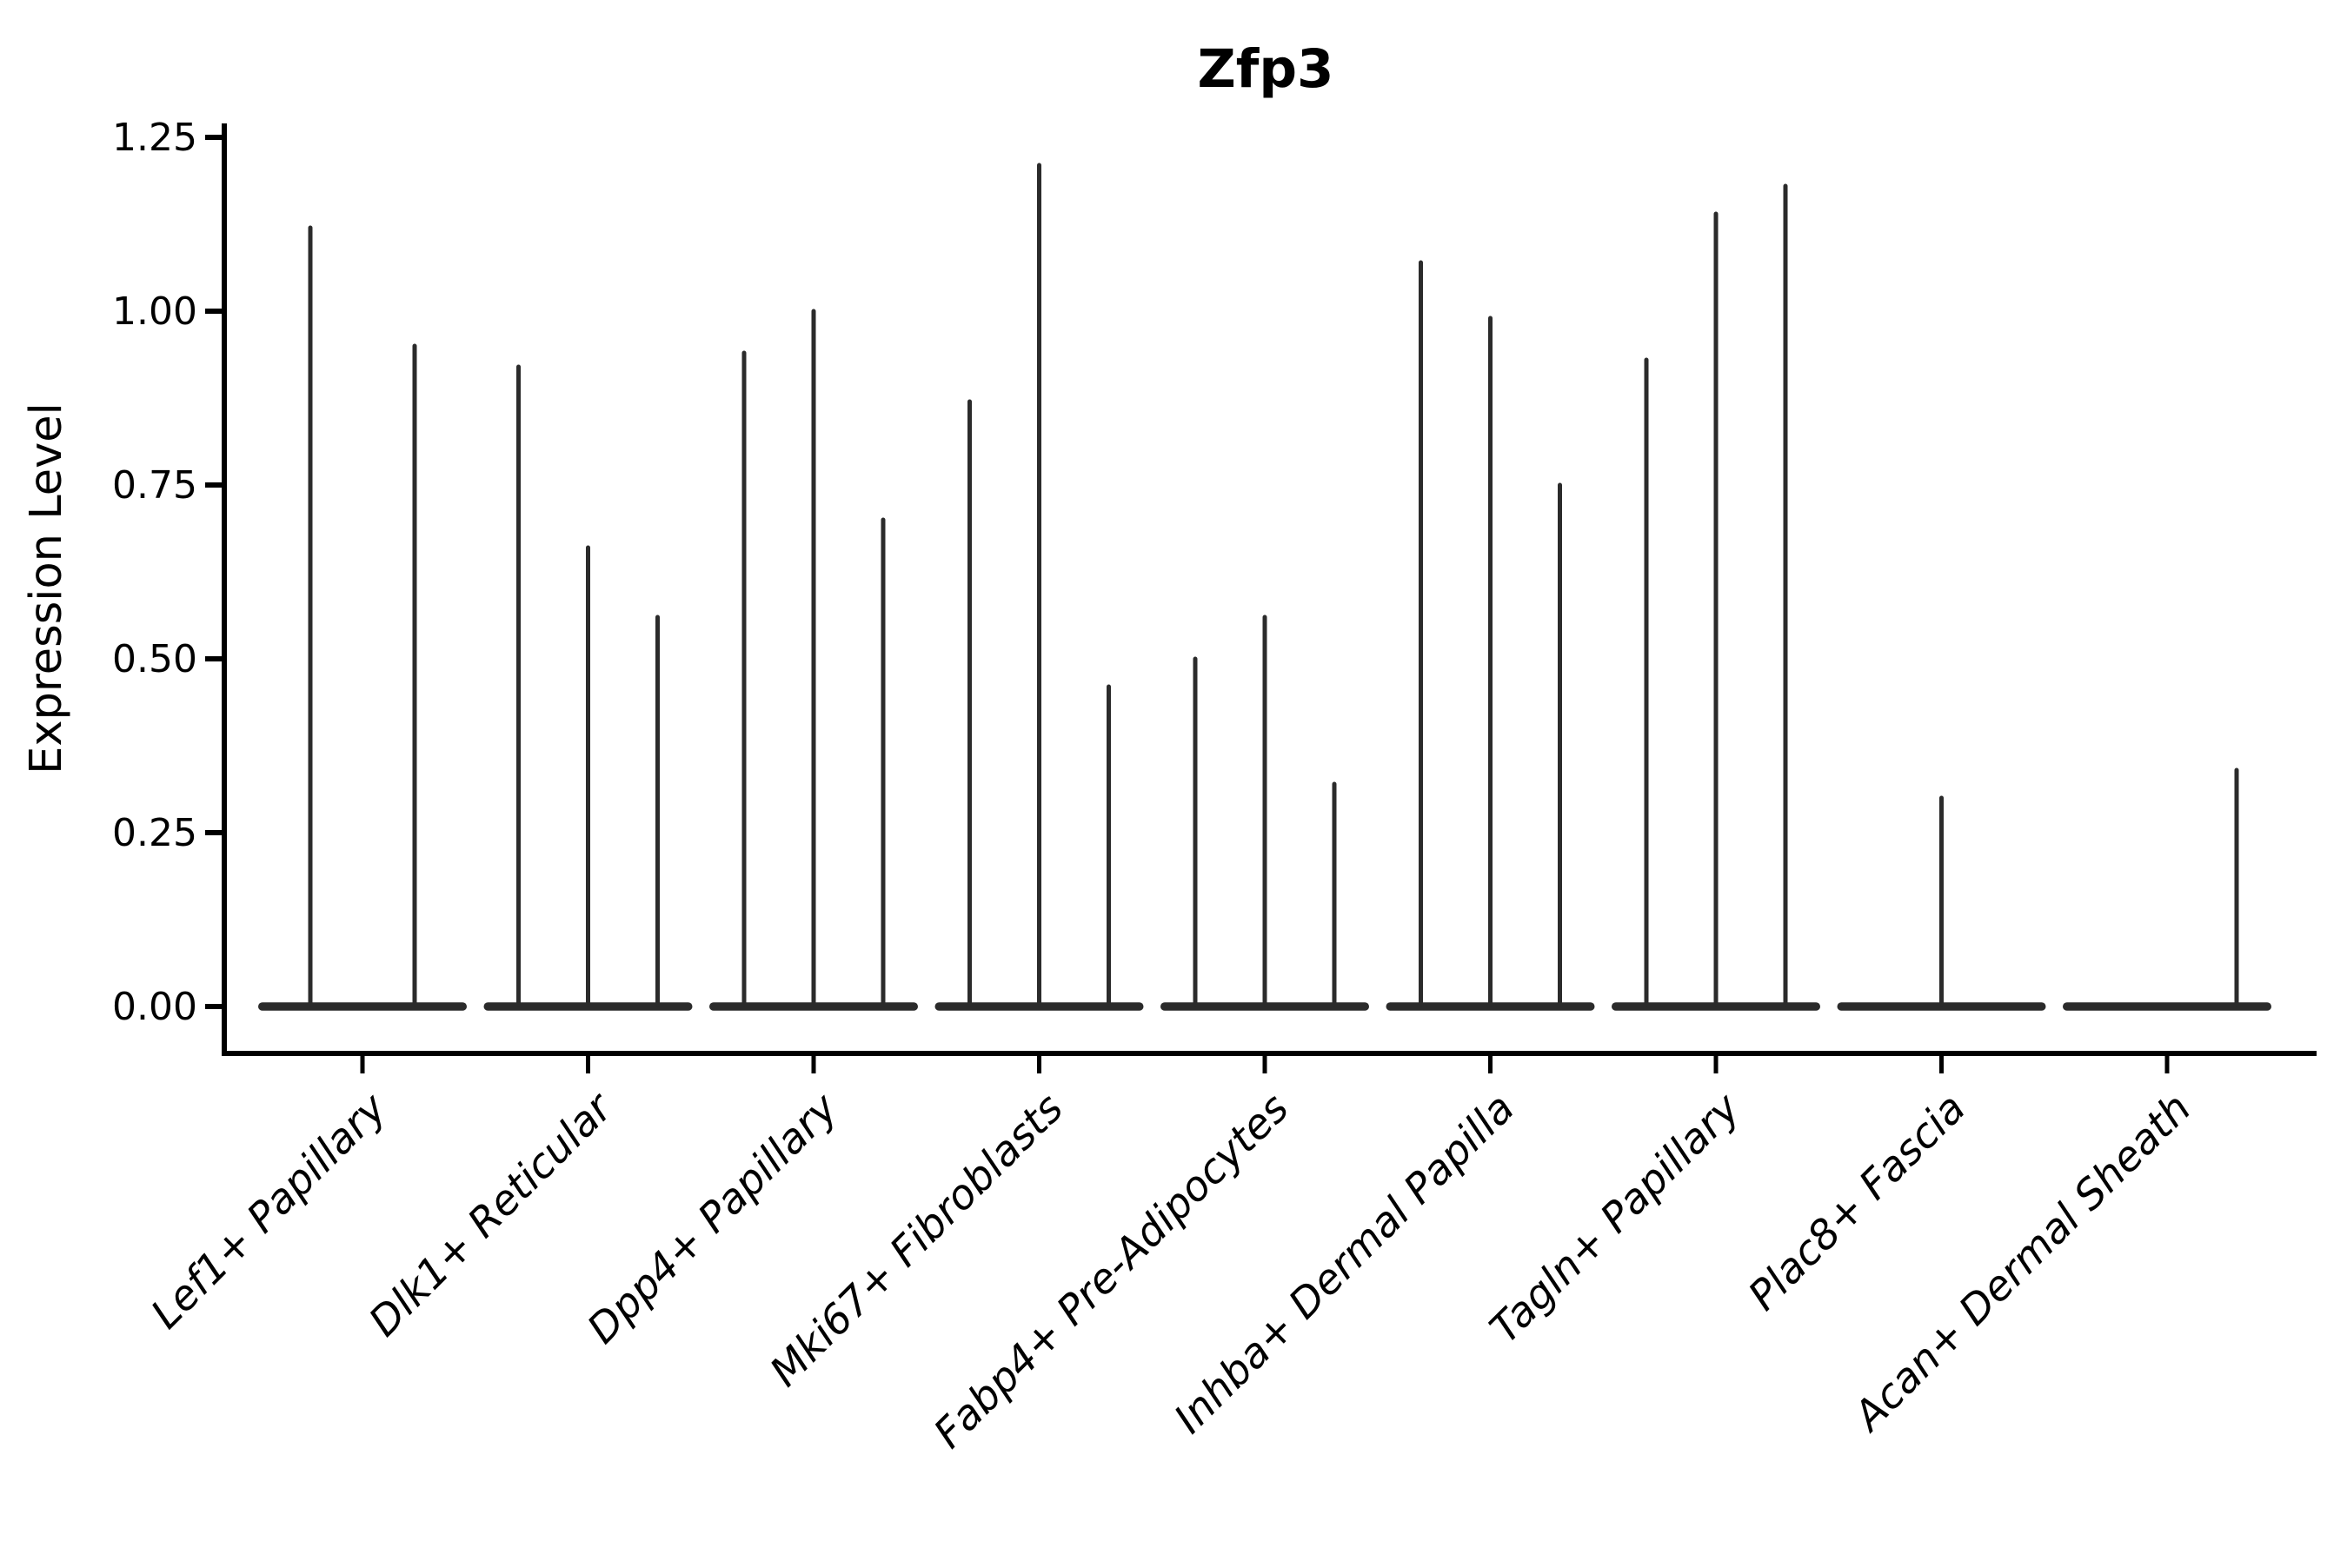 The height and width of the screenshot is (1568, 2347). I want to click on y-axis-label: Expression Level, so click(46, 588).